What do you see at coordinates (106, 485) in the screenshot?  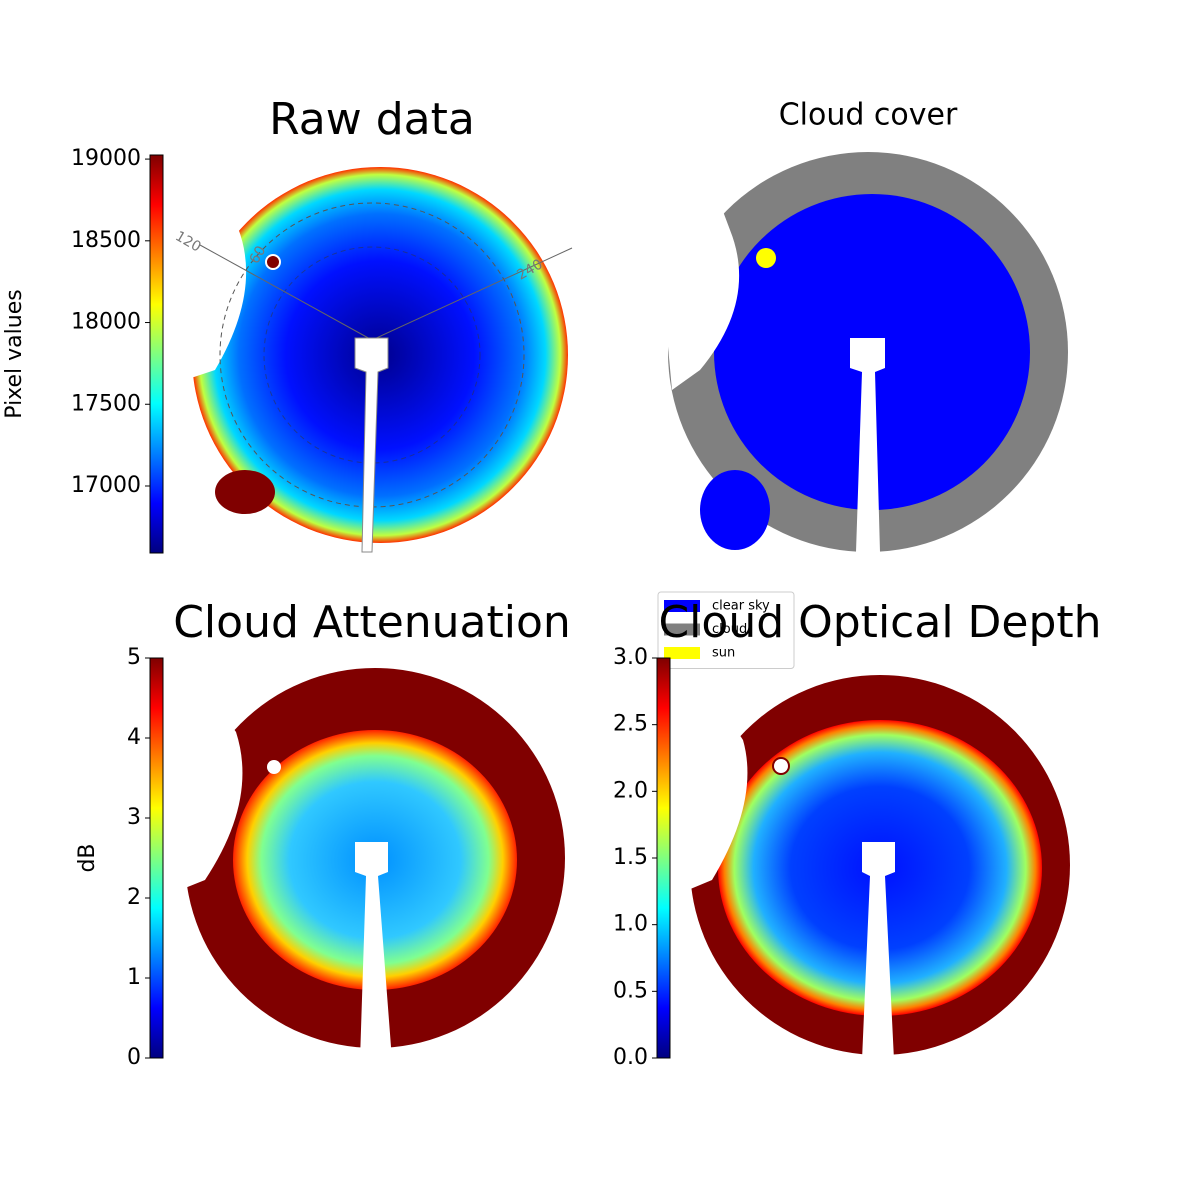 I see `colorbar-tick-label: 17000` at bounding box center [106, 485].